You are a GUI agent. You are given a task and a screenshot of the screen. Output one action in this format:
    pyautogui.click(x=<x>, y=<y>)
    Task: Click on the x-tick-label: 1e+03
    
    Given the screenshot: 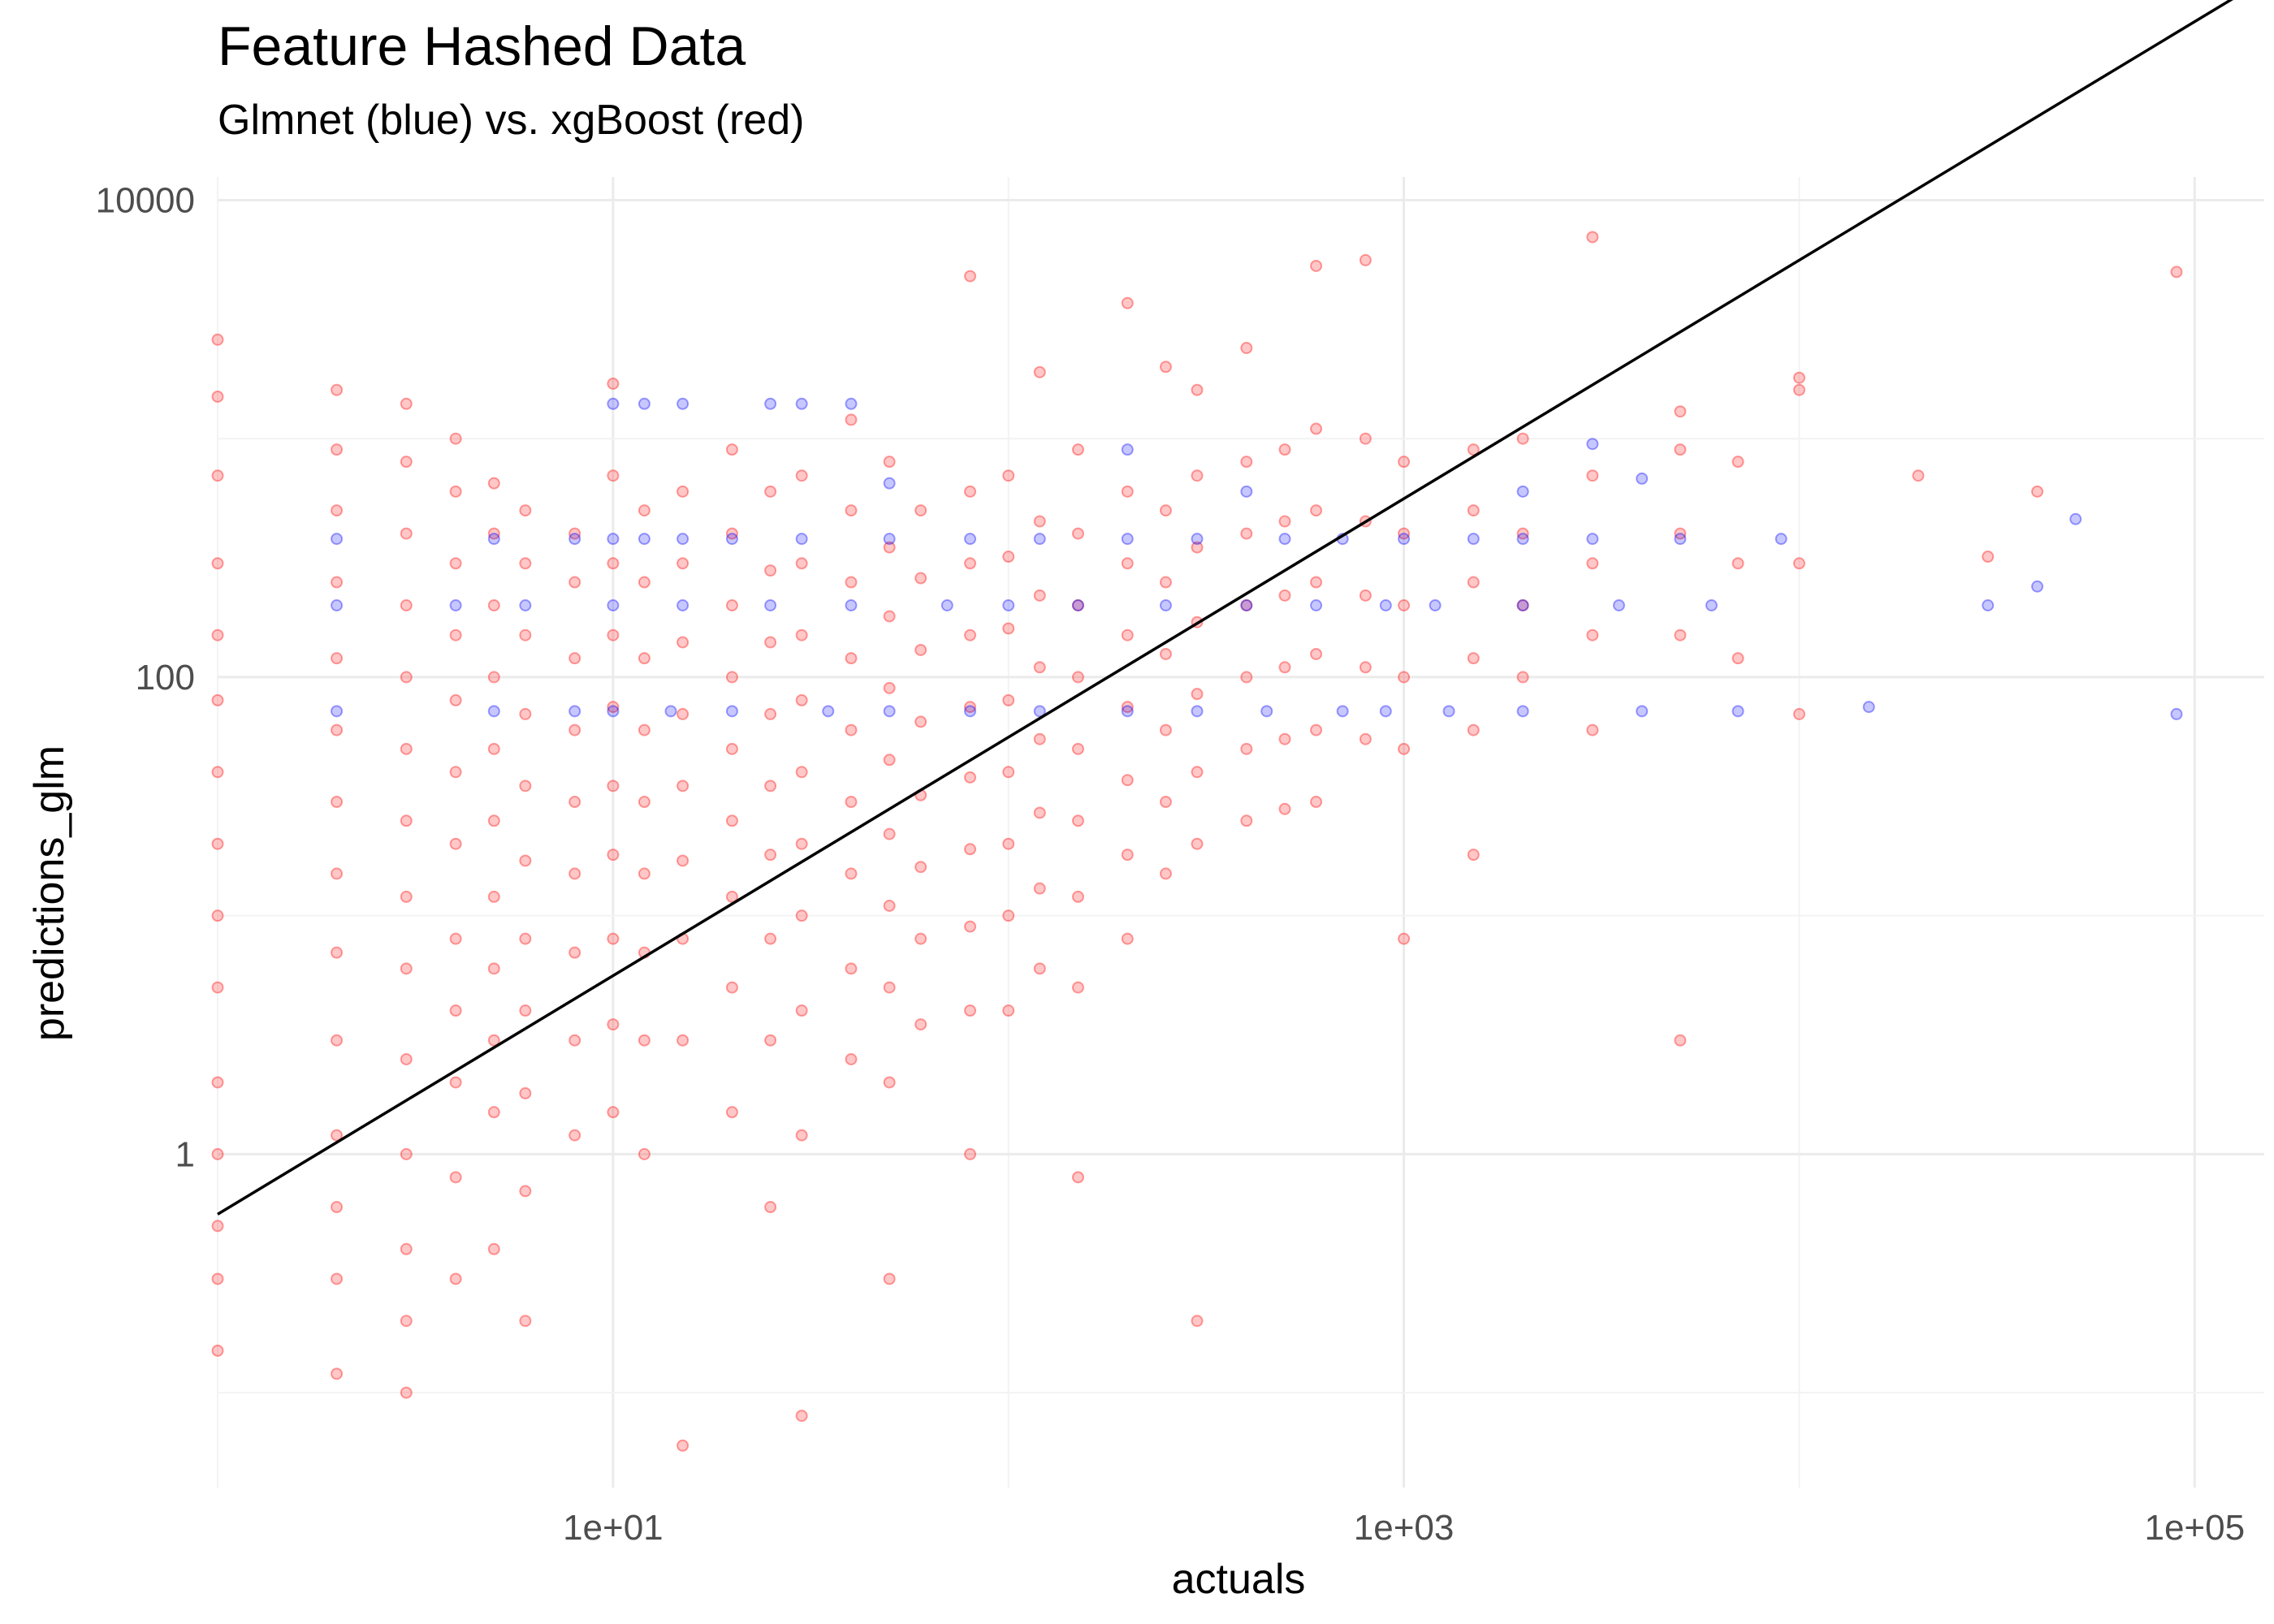 What is the action you would take?
    pyautogui.click(x=1404, y=1528)
    